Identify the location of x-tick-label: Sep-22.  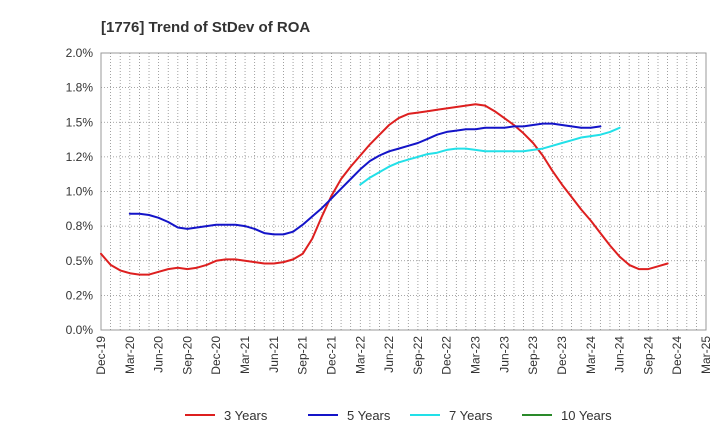
(418, 355).